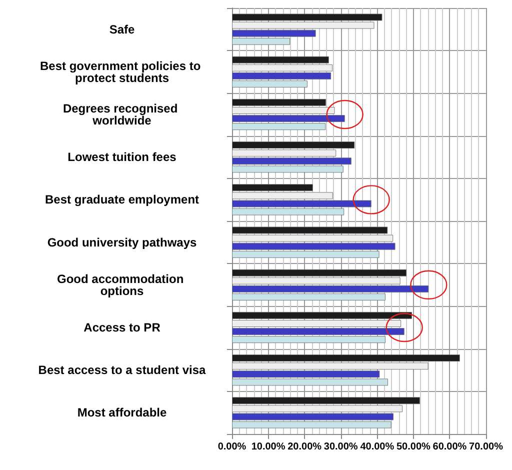 This screenshot has width=512, height=470. What do you see at coordinates (305, 447) in the screenshot?
I see `x-tick-label: 20.00%` at bounding box center [305, 447].